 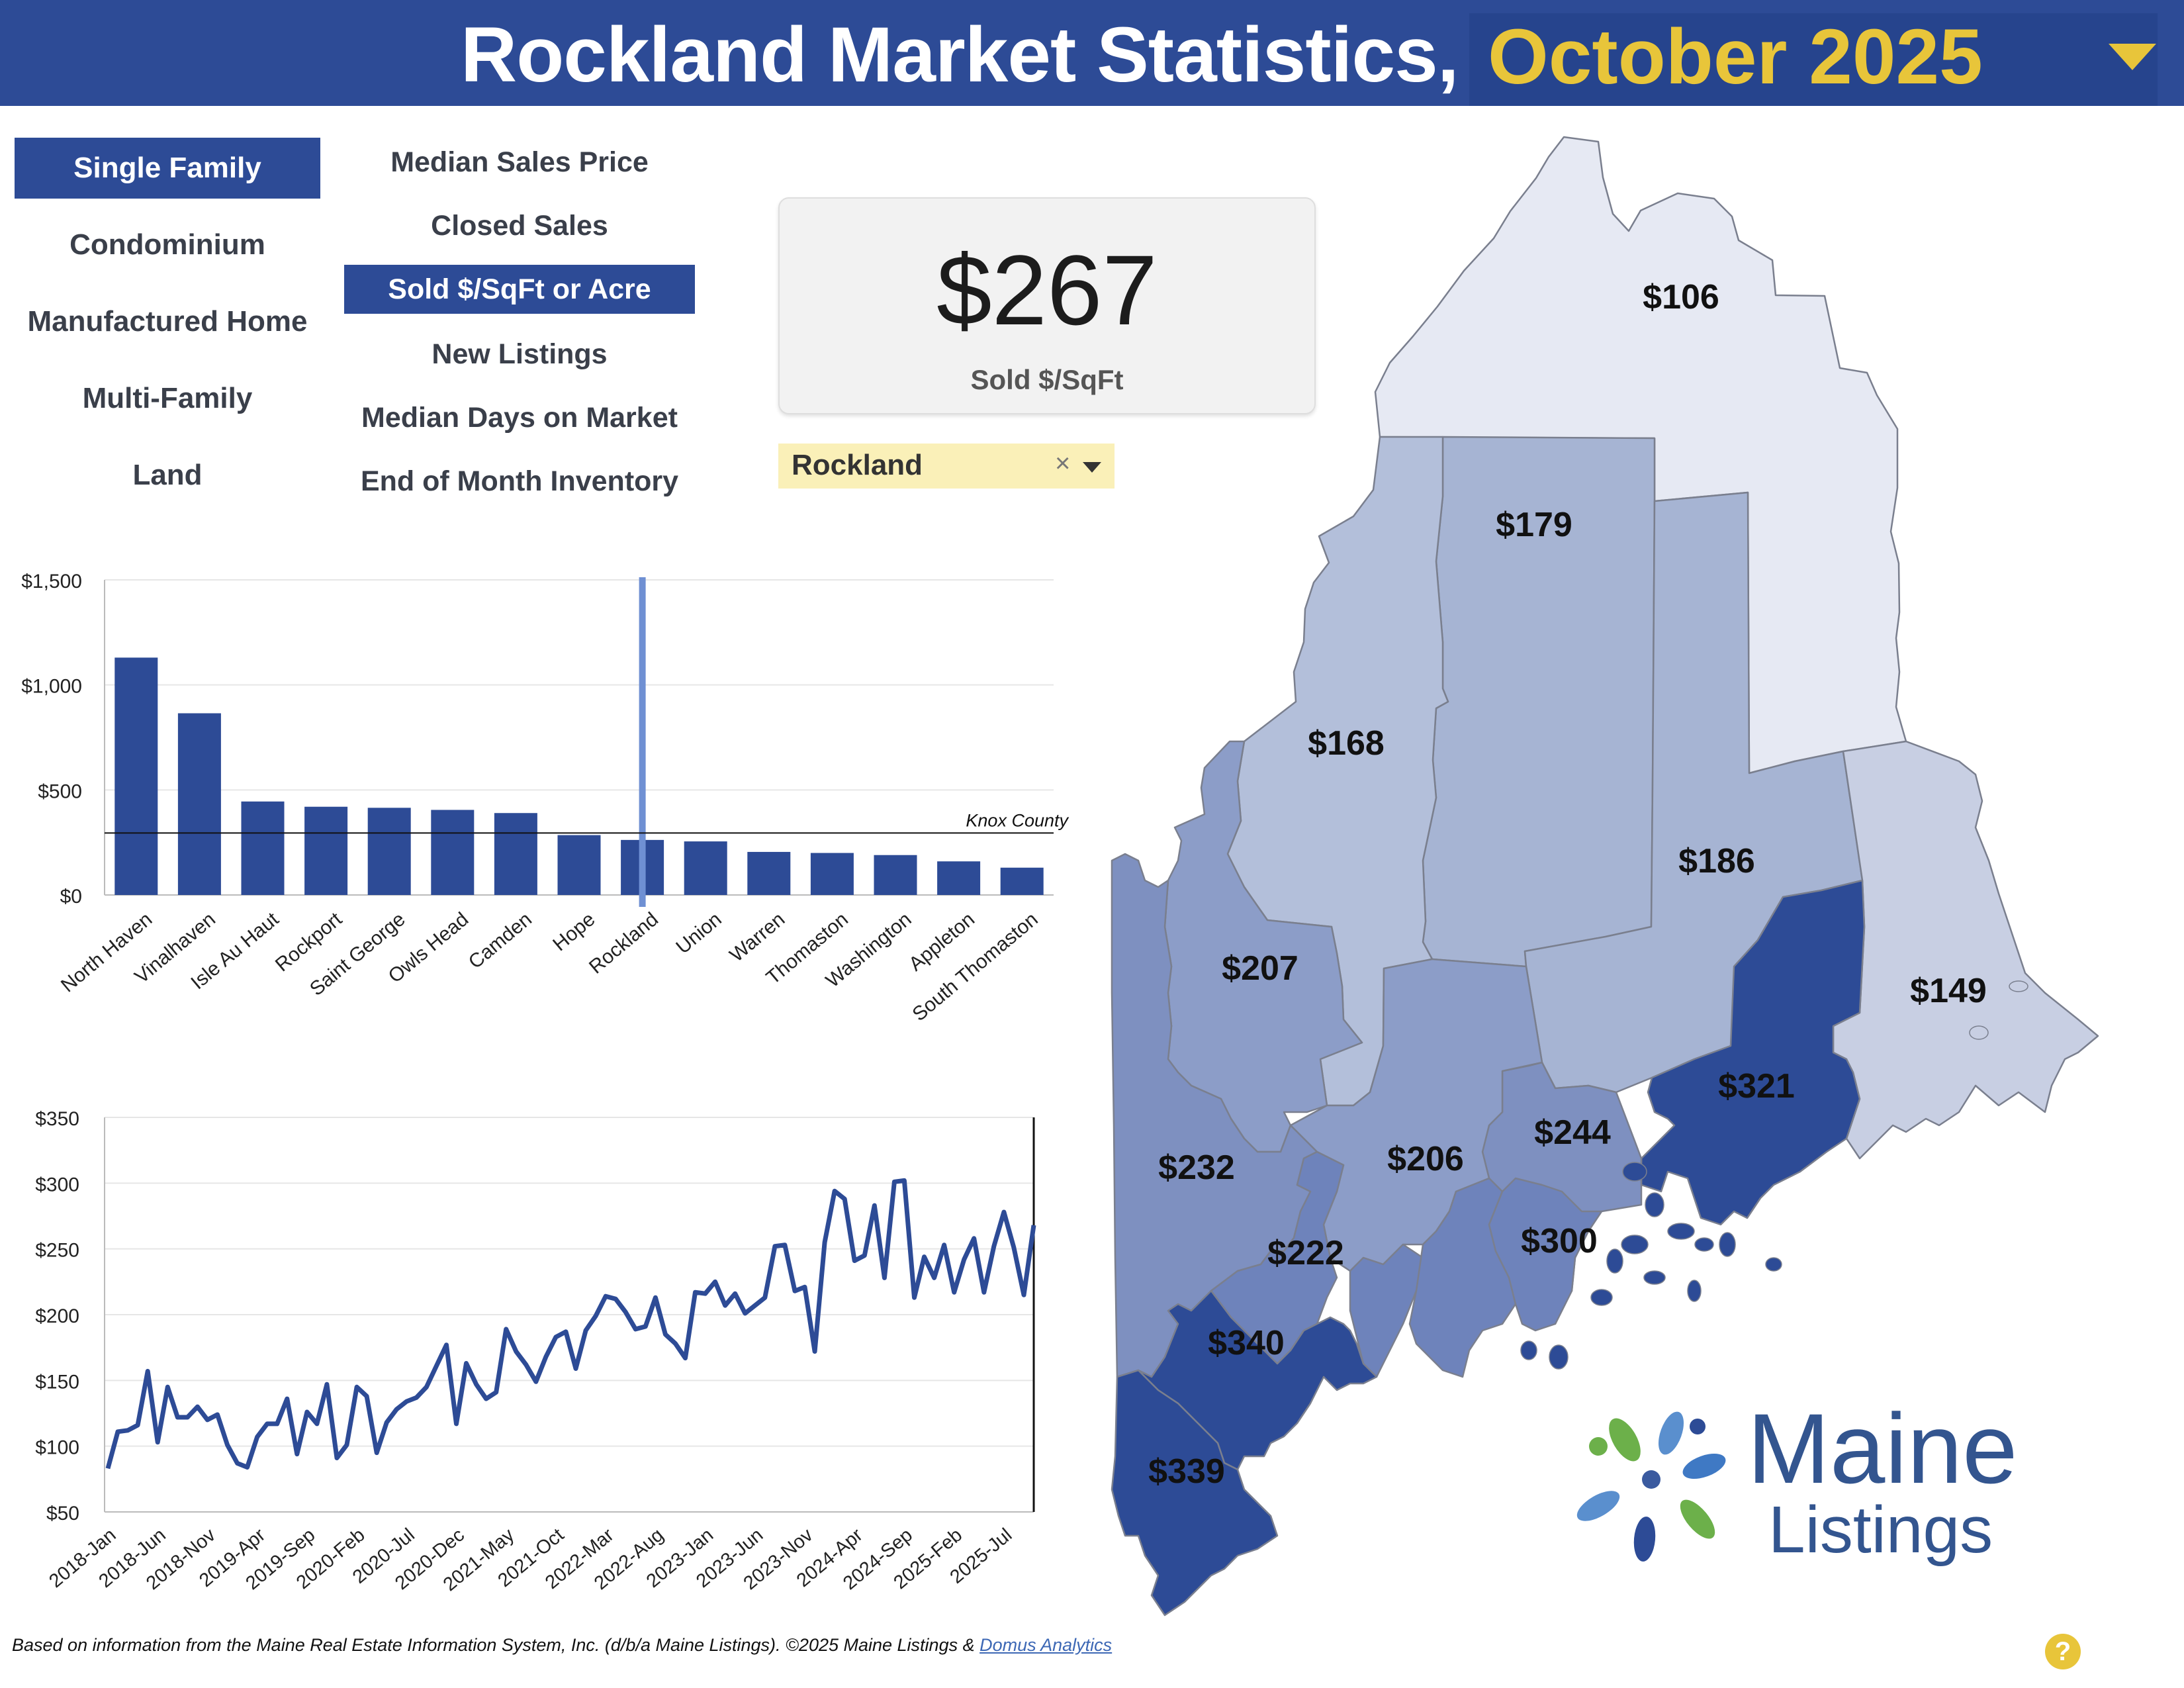 What do you see at coordinates (167, 244) in the screenshot?
I see `property-type-condominium: Condominium` at bounding box center [167, 244].